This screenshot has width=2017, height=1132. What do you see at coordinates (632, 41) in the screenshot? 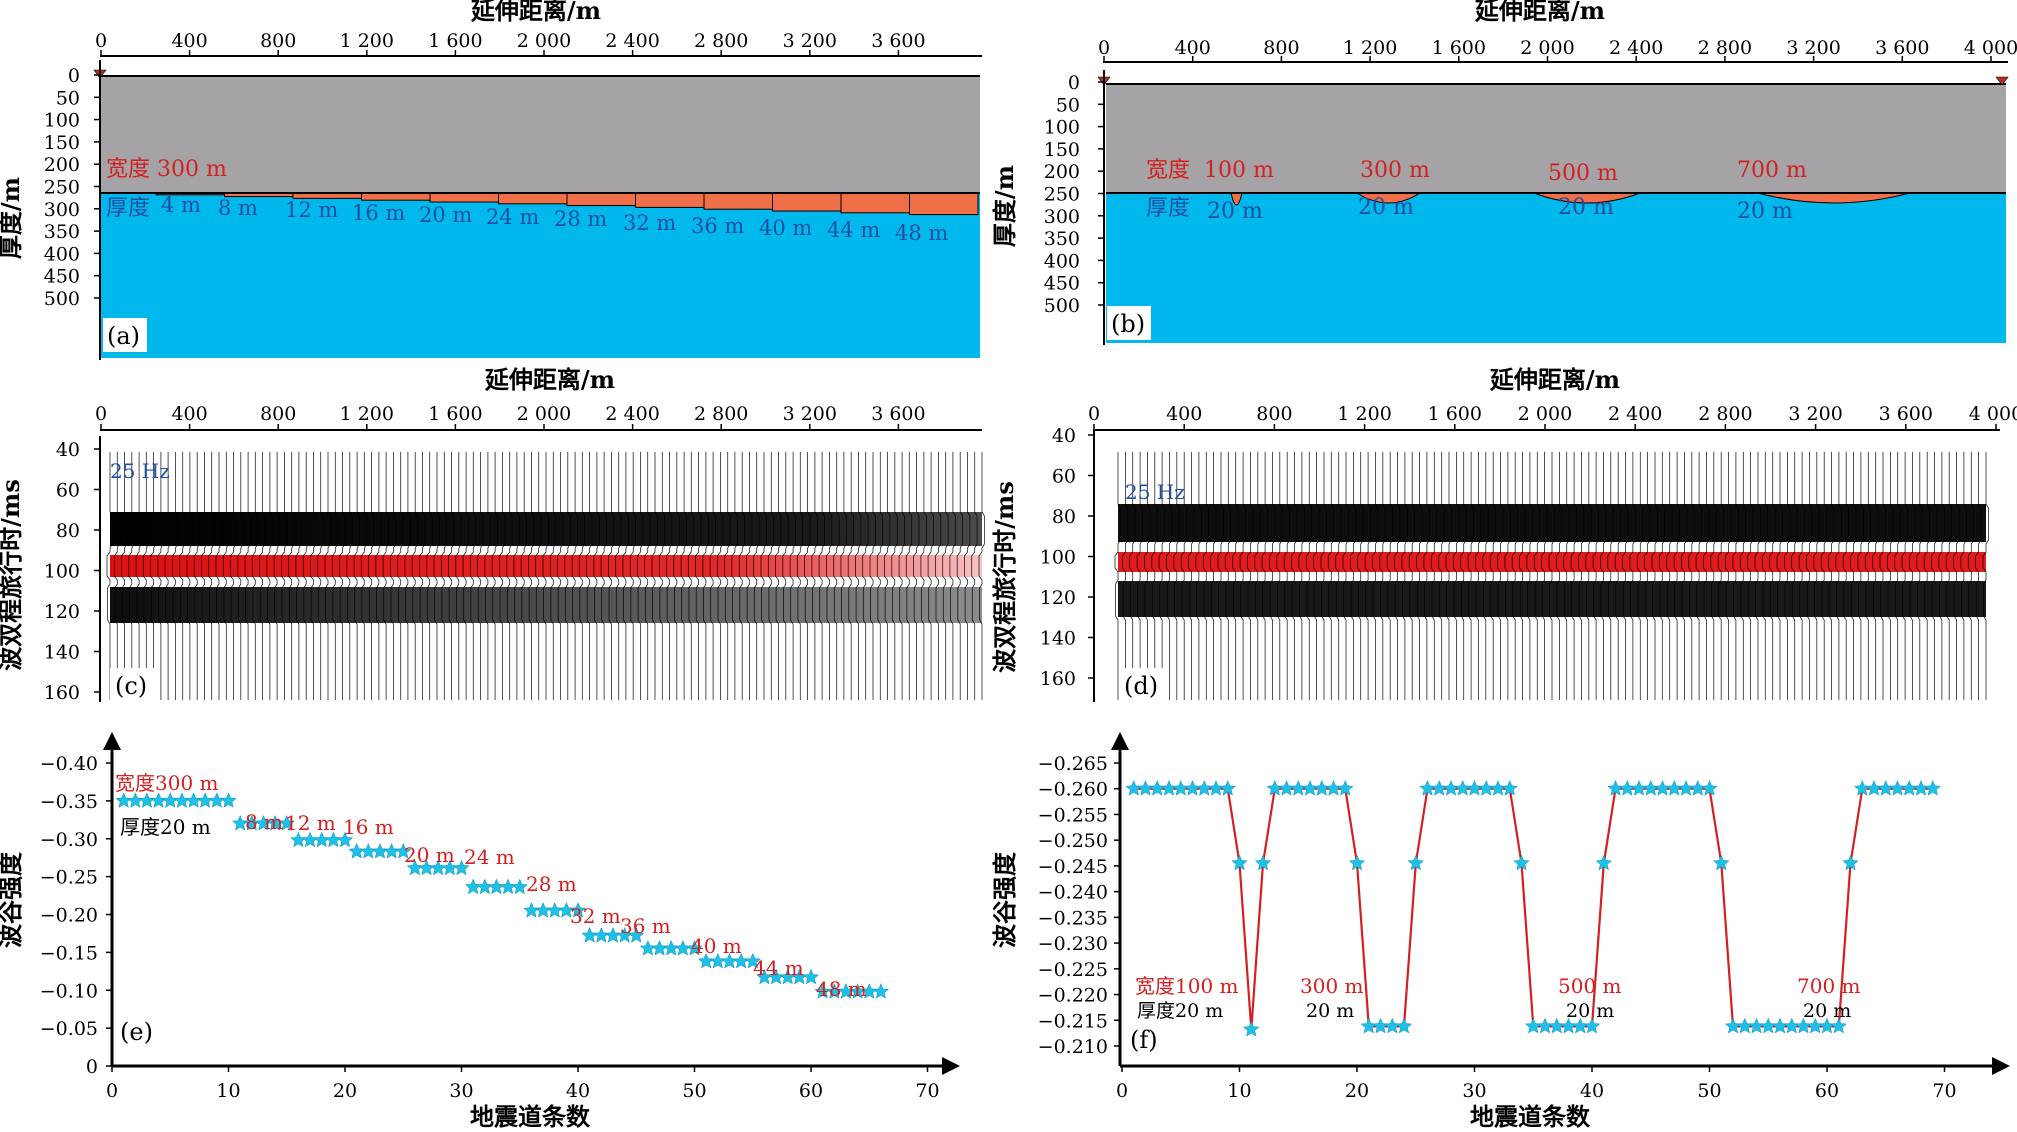
I see `x-tick-label: 2 400` at bounding box center [632, 41].